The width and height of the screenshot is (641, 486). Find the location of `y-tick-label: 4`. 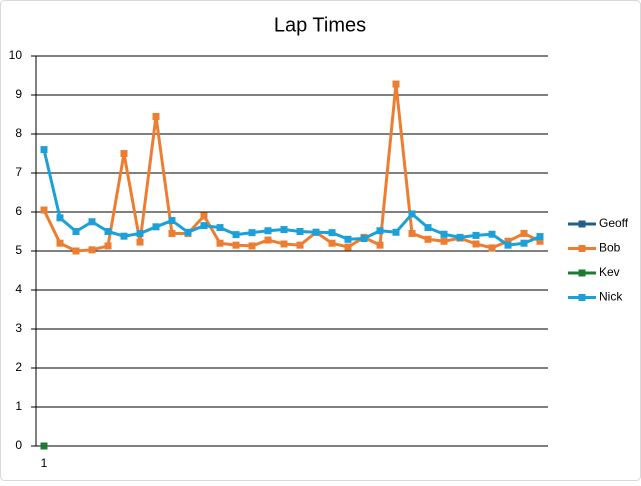

y-tick-label: 4 is located at coordinates (18, 289).